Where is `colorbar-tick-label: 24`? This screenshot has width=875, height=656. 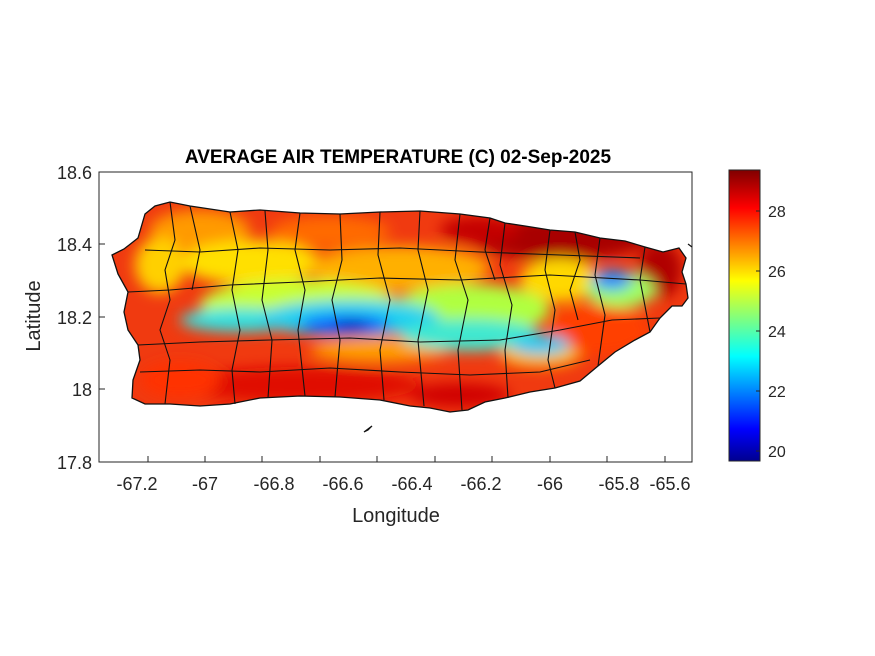
colorbar-tick-label: 24 is located at coordinates (777, 332).